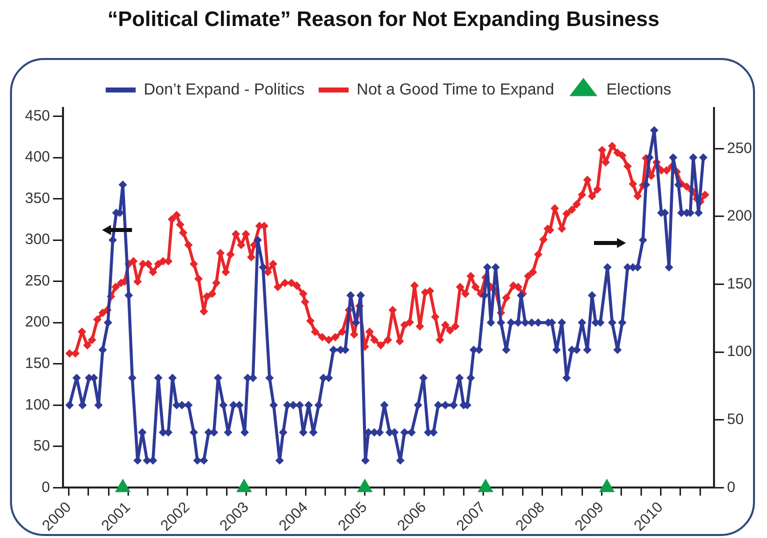 This screenshot has width=767, height=538. Describe the element at coordinates (455, 89) in the screenshot. I see `legend-label: Not a Good Time to Expand` at that location.